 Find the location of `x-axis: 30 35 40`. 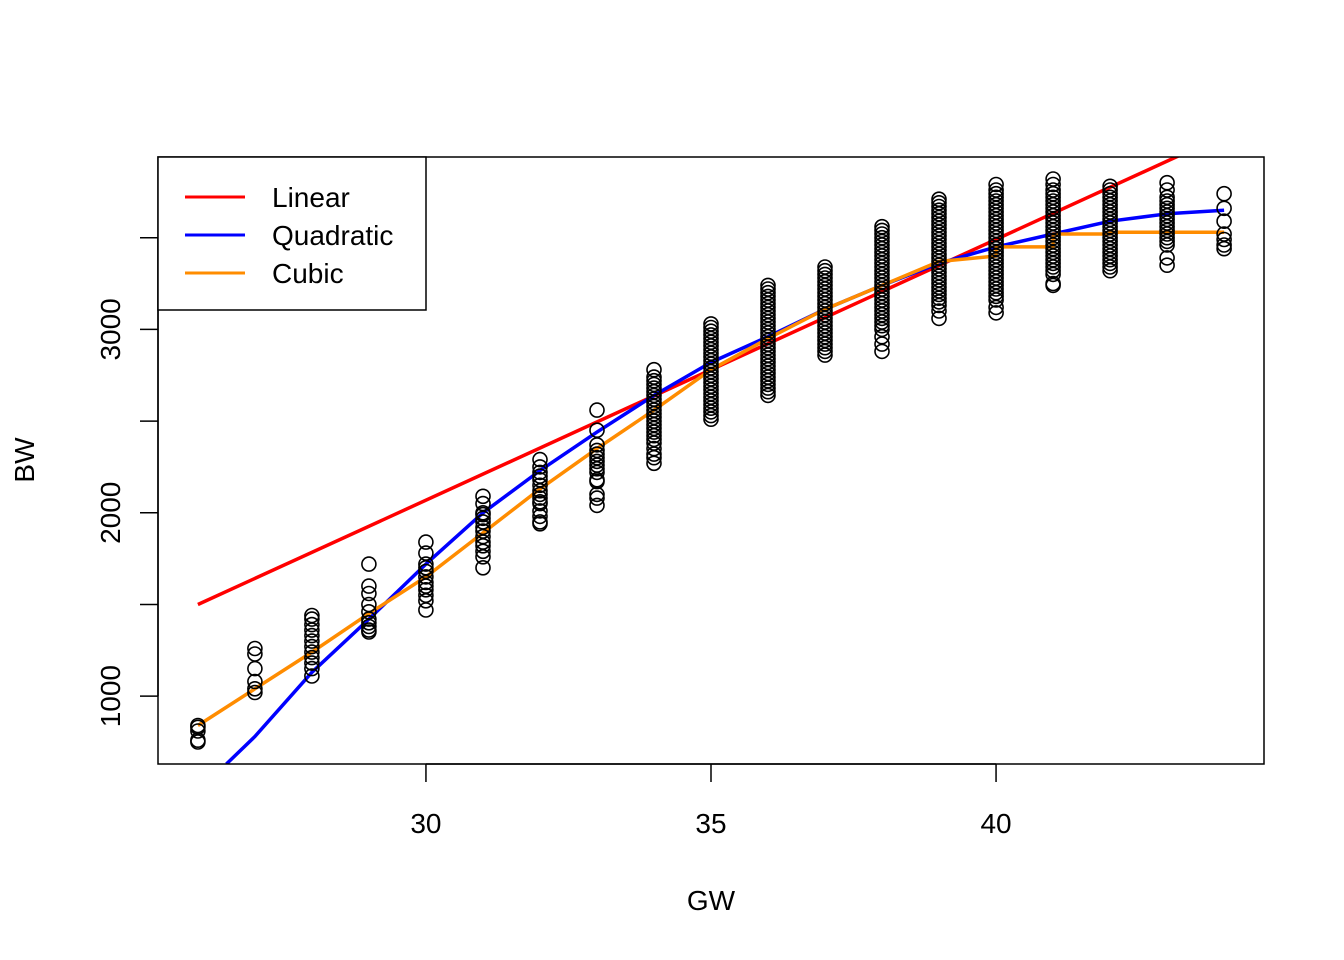

x-axis: 30 35 40 is located at coordinates (711, 801).